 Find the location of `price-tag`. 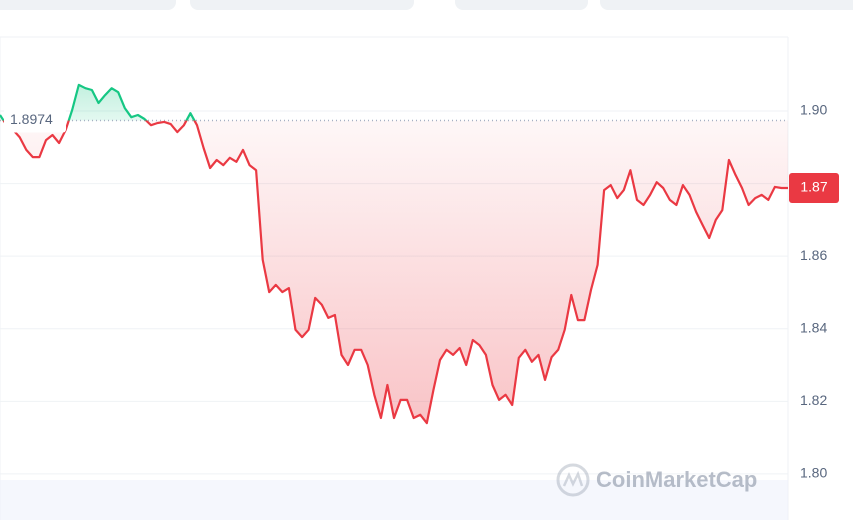

price-tag is located at coordinates (814, 187).